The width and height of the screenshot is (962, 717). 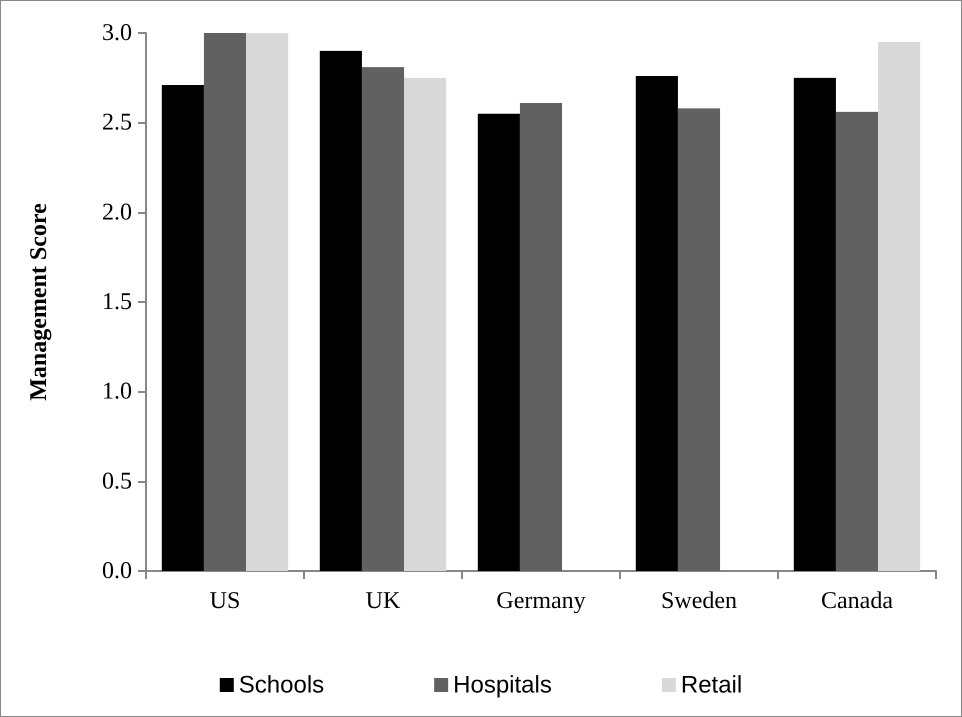 What do you see at coordinates (117, 571) in the screenshot?
I see `y-tick-label: 0.0` at bounding box center [117, 571].